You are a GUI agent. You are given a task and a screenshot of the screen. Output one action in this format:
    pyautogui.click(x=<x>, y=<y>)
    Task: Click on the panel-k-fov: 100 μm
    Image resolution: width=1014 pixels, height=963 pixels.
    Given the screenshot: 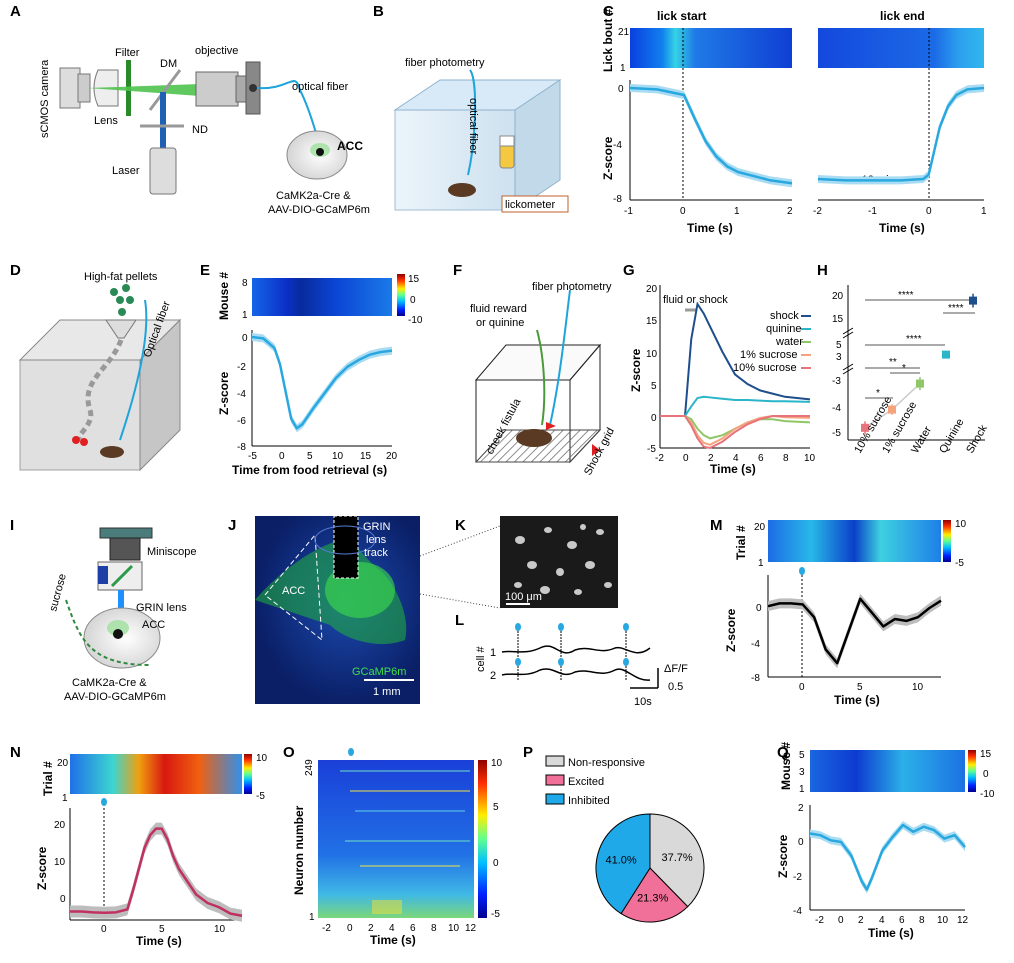 What is the action you would take?
    pyautogui.click(x=559, y=562)
    